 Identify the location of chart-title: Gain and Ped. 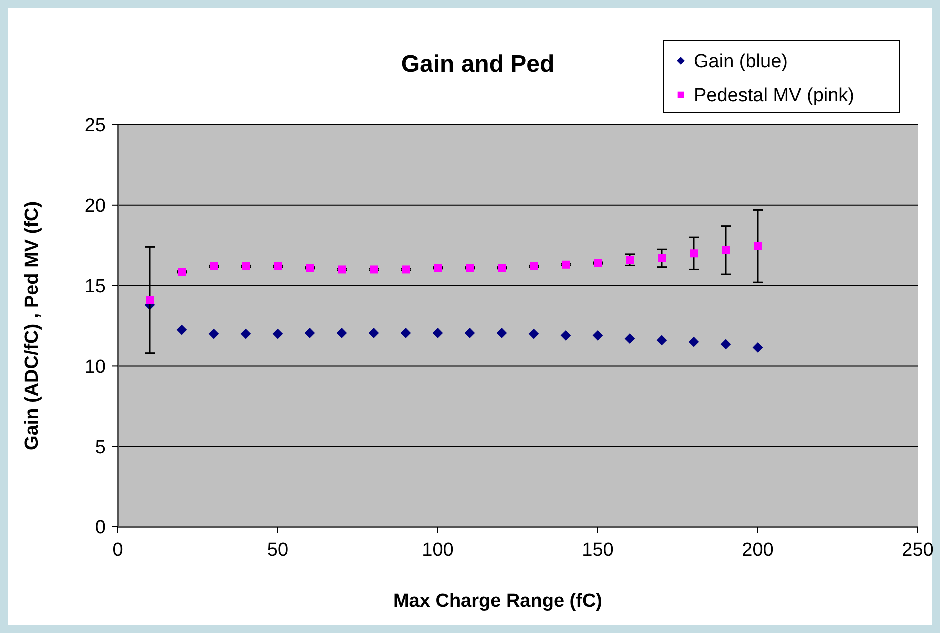
(478, 64).